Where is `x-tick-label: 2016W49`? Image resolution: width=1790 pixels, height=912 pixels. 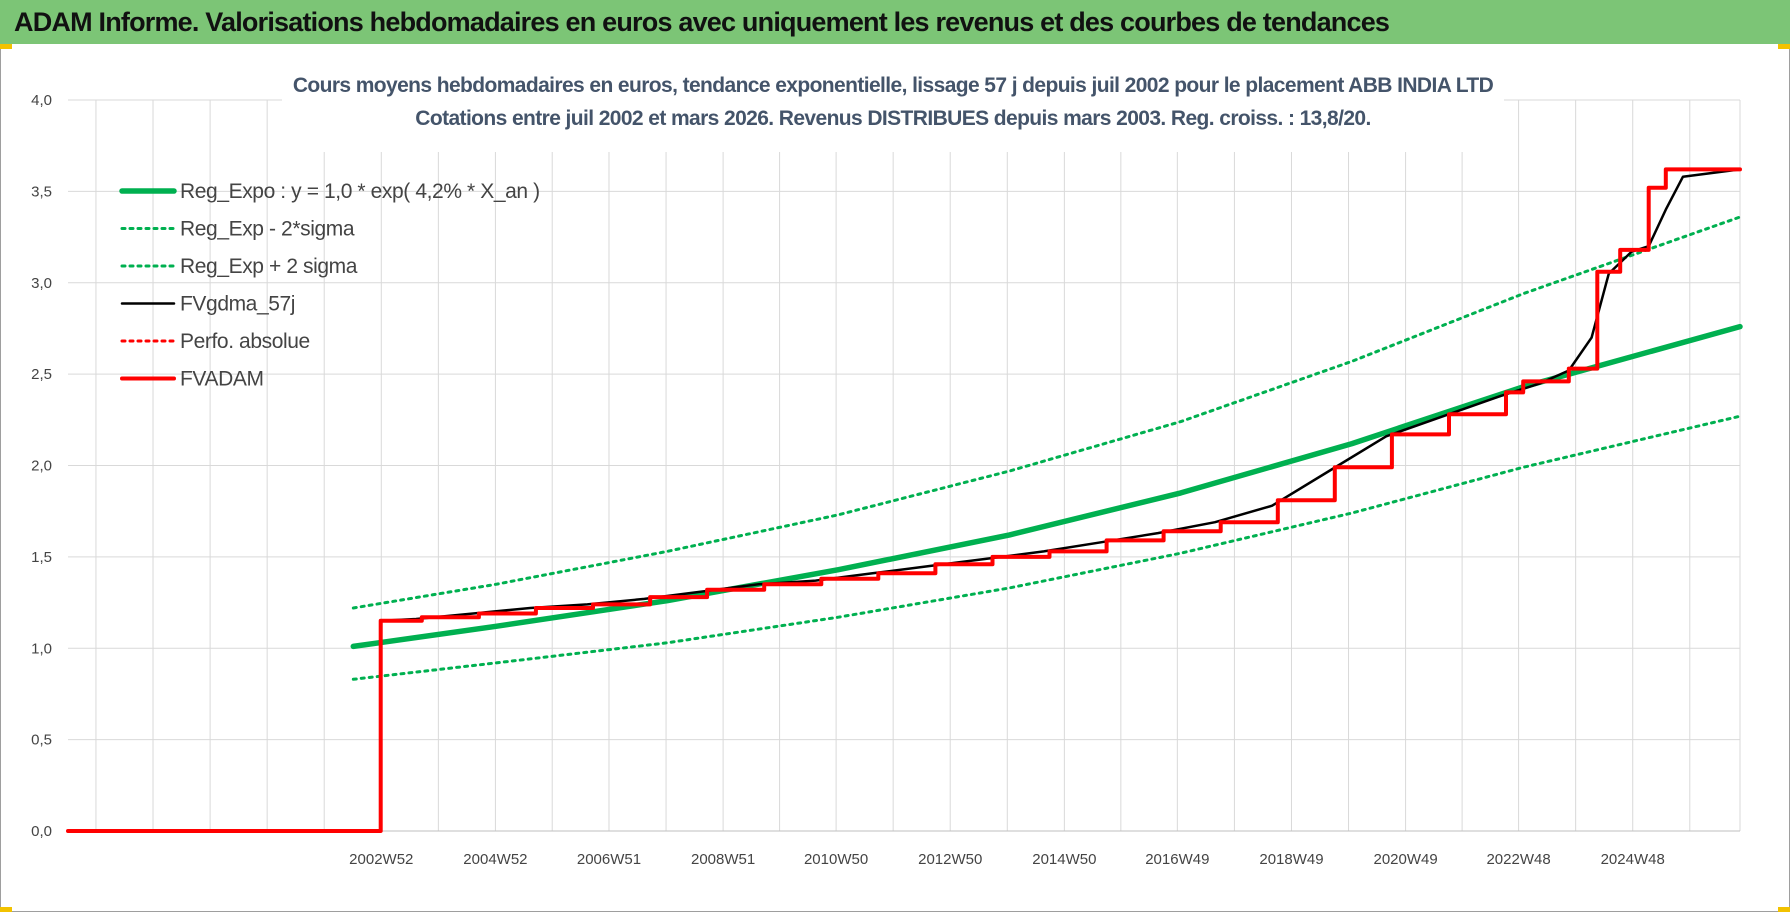
x-tick-label: 2016W49 is located at coordinates (1177, 859).